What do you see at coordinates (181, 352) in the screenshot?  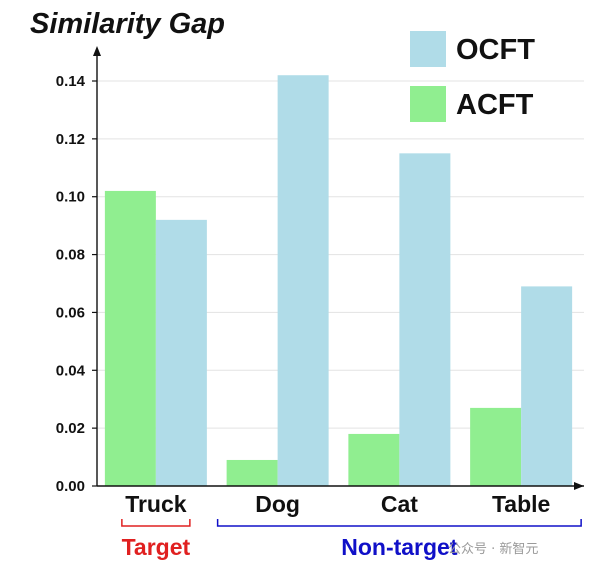 I see `bar-ocft-truck` at bounding box center [181, 352].